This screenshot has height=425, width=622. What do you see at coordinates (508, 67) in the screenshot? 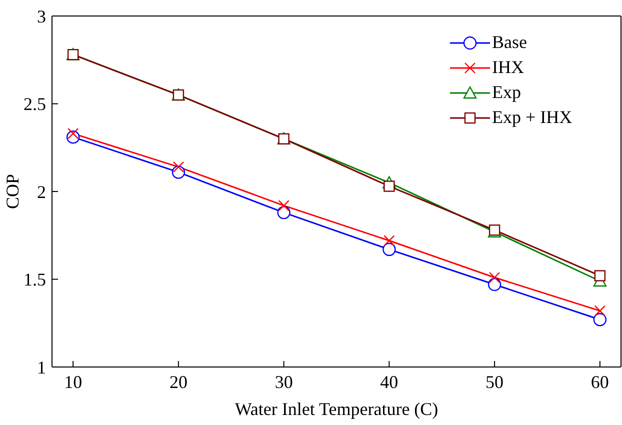
I see `legend-label: IHX` at bounding box center [508, 67].